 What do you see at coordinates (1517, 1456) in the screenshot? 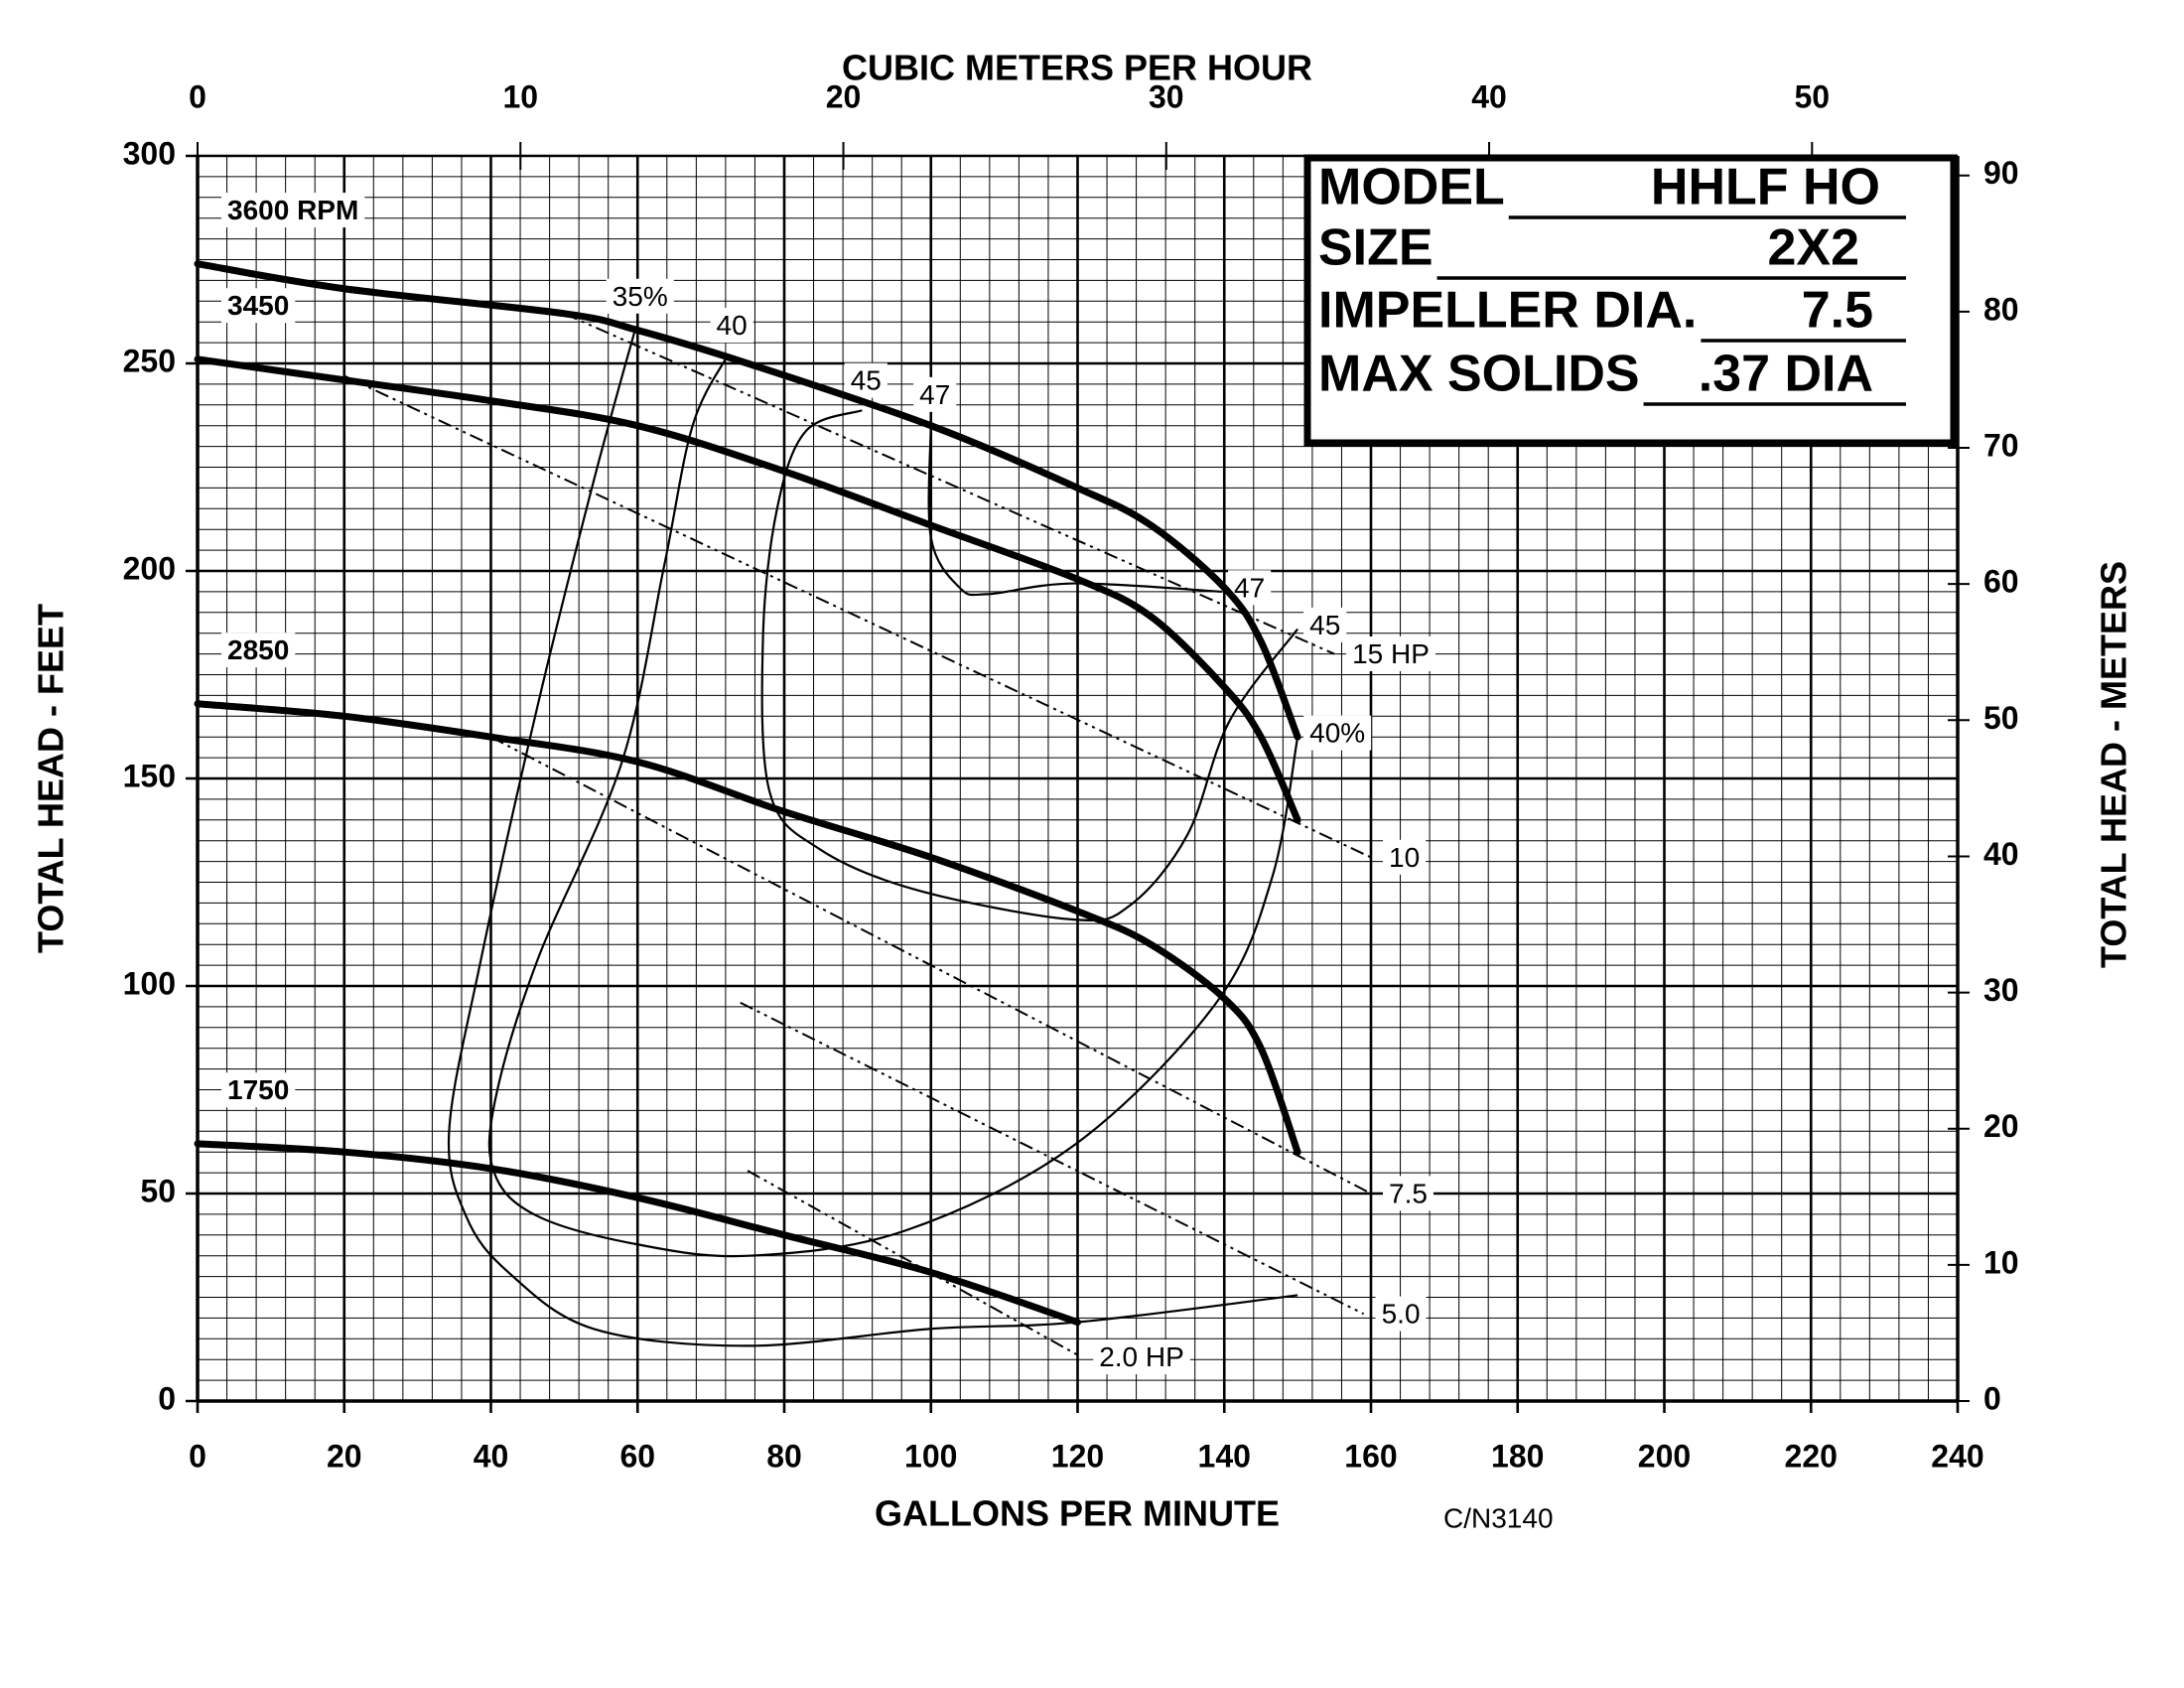
I see `x-tick-label: 180` at bounding box center [1517, 1456].